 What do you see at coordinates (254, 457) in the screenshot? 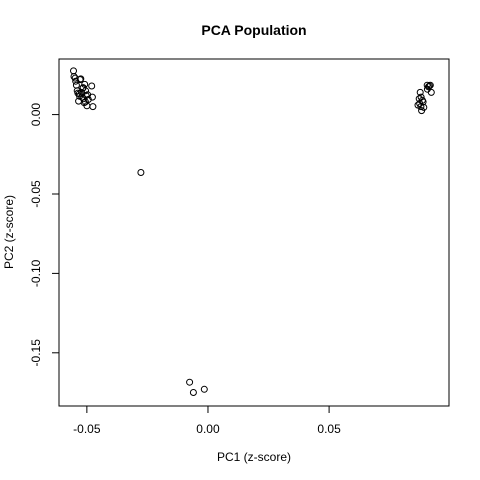
I see `x-axis-label: PC1 (z-score)` at bounding box center [254, 457].